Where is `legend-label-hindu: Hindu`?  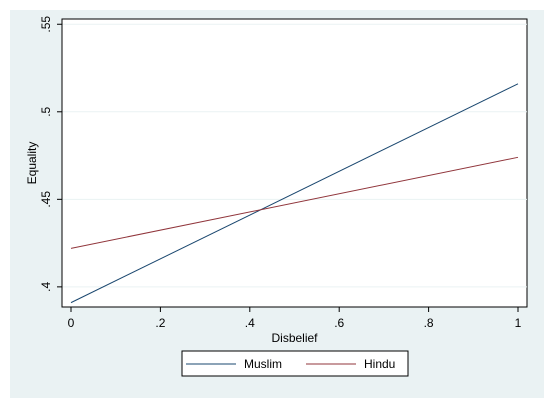
legend-label-hindu: Hindu is located at coordinates (379, 364).